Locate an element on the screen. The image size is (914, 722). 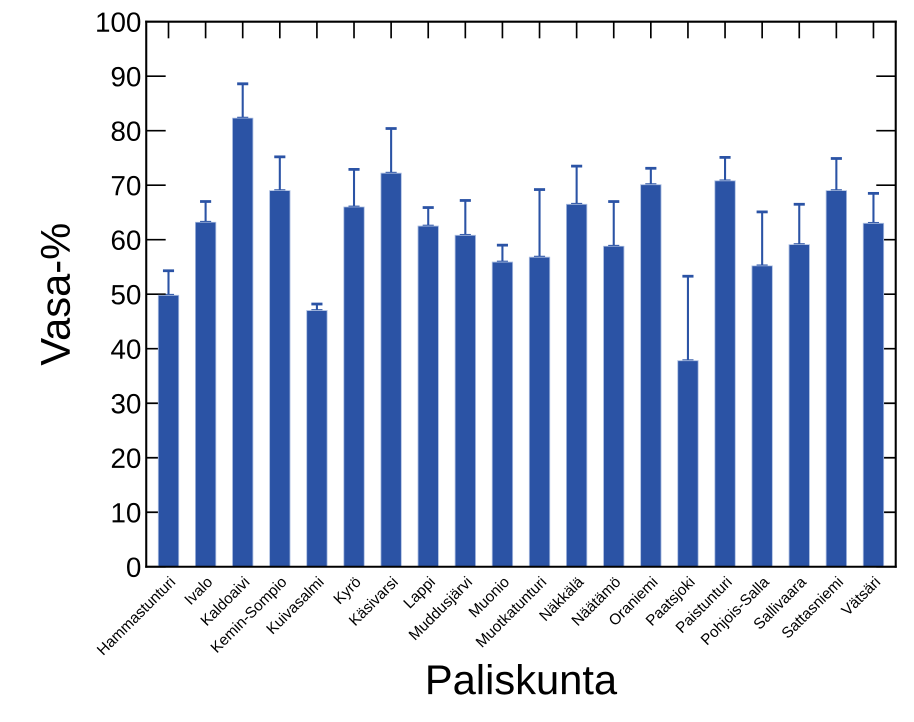
y-tick-label: 30 is located at coordinates (126, 404).